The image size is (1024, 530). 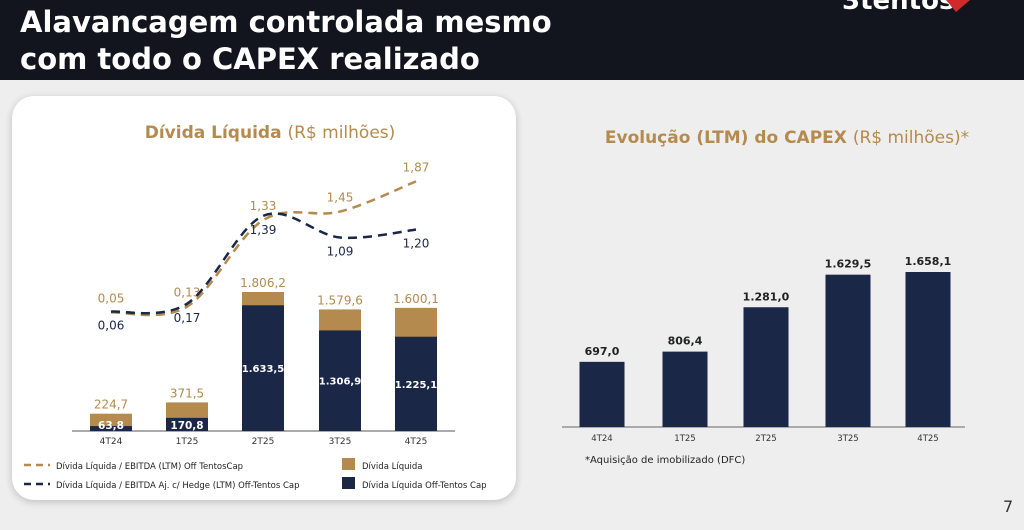 What do you see at coordinates (187, 318) in the screenshot?
I see `line-label: 0,17` at bounding box center [187, 318].